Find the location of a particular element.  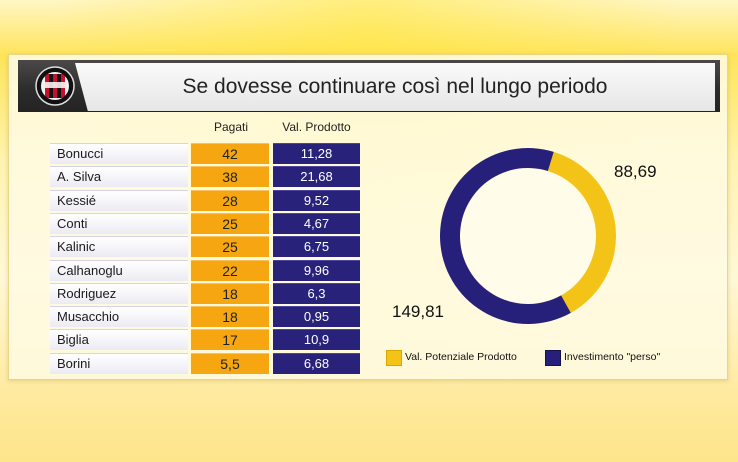

table-row: Kalinic 25 6,75 is located at coordinates (205, 246).